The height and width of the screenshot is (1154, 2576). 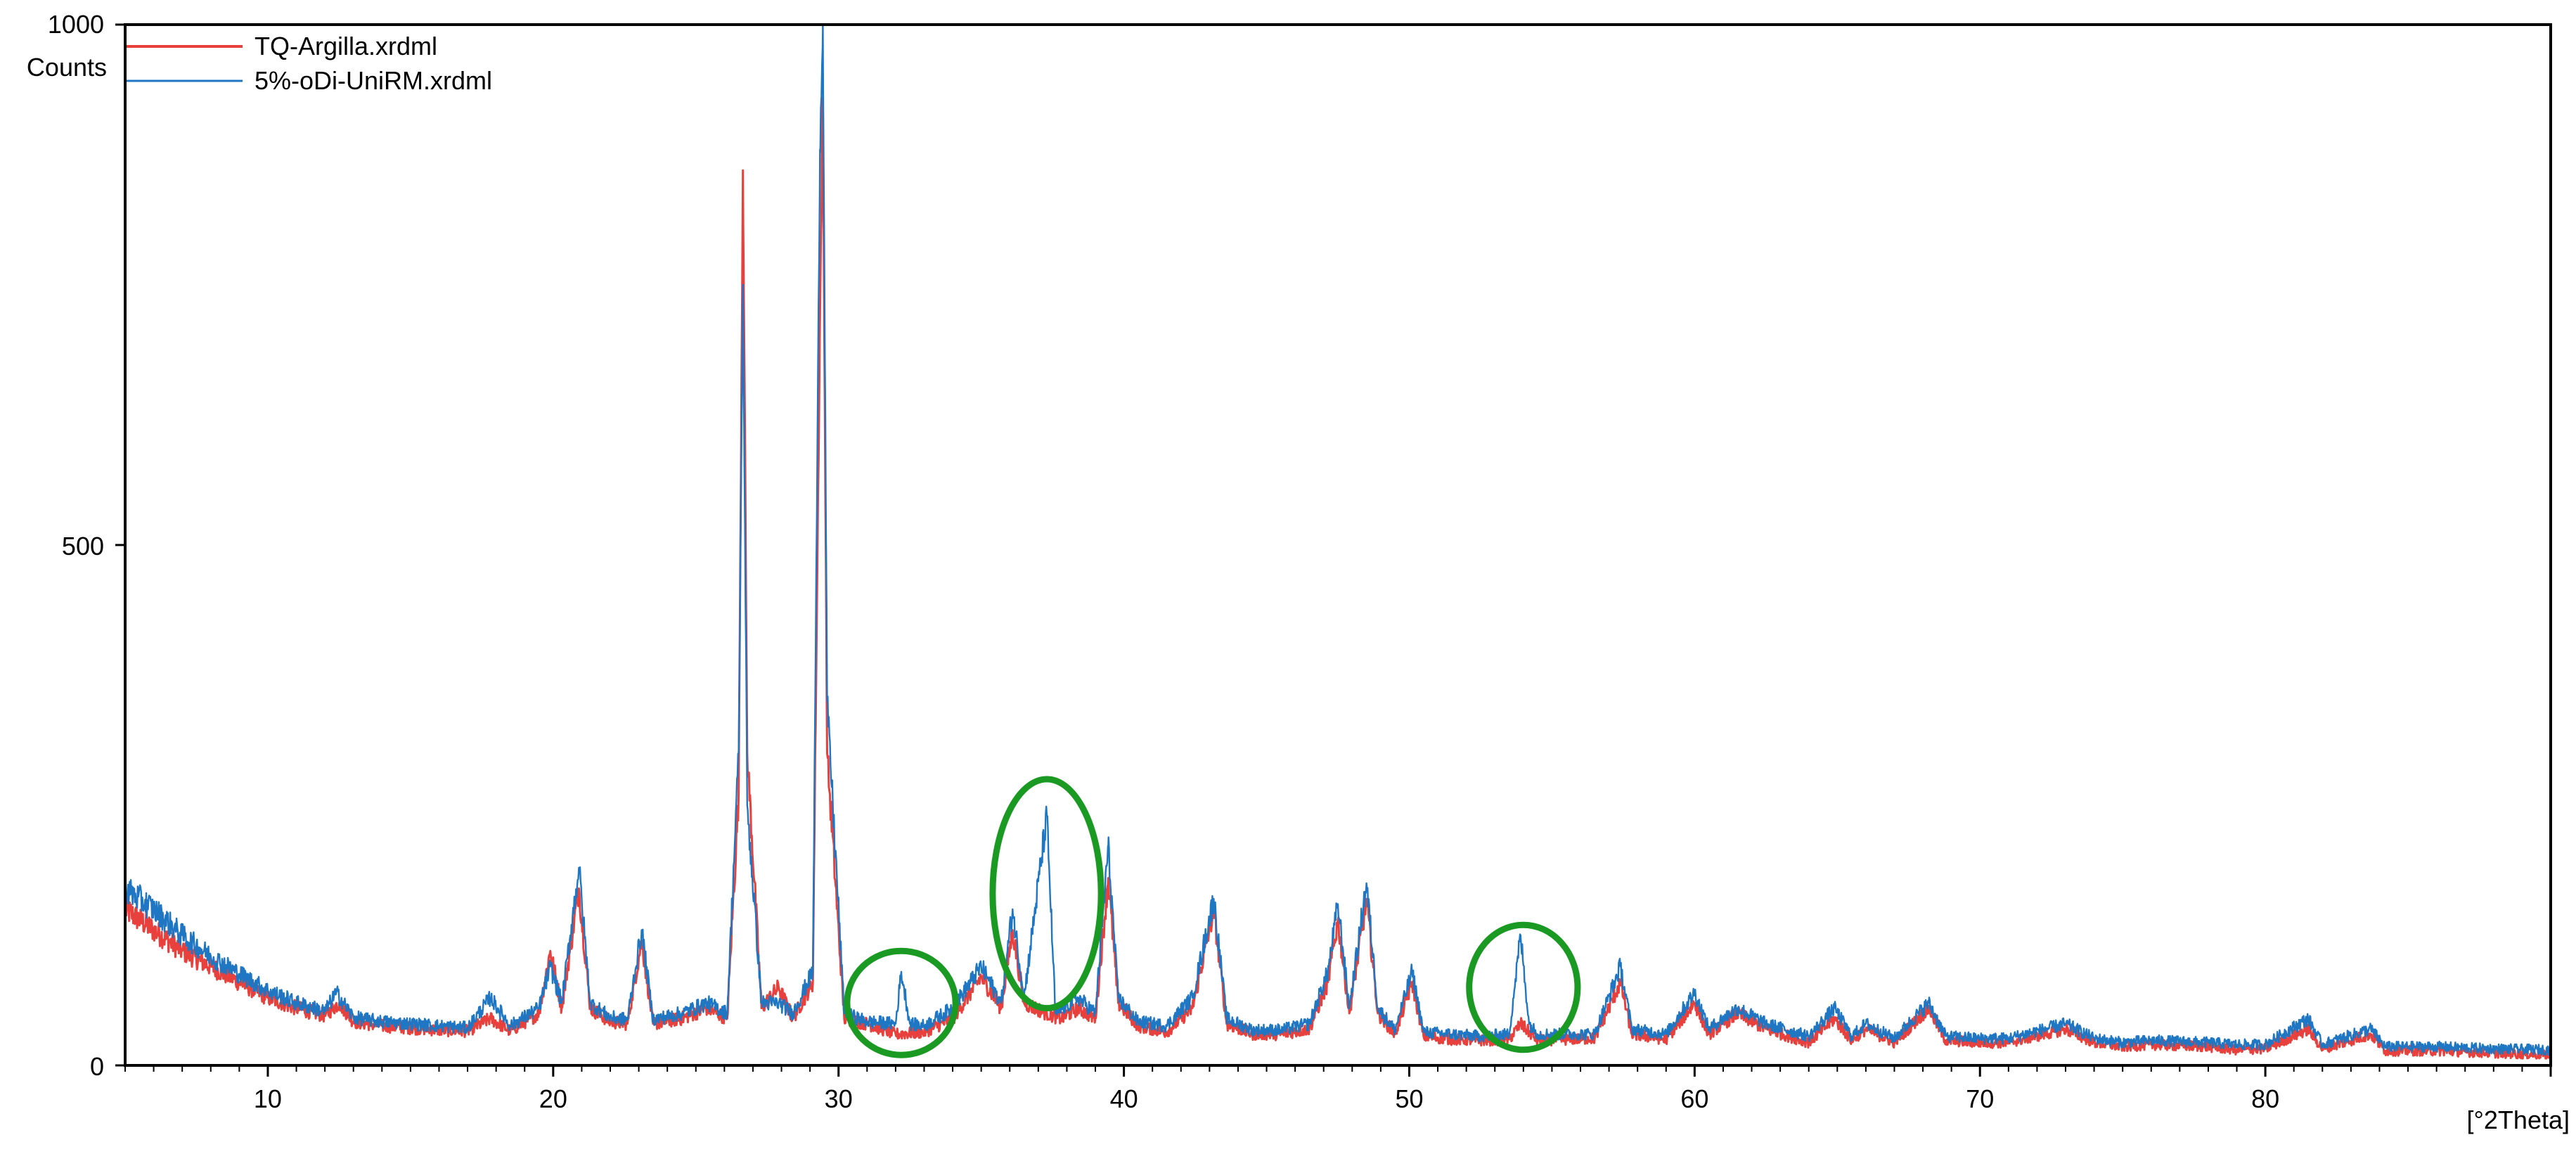 What do you see at coordinates (67, 67) in the screenshot?
I see `y-axis-label: Counts` at bounding box center [67, 67].